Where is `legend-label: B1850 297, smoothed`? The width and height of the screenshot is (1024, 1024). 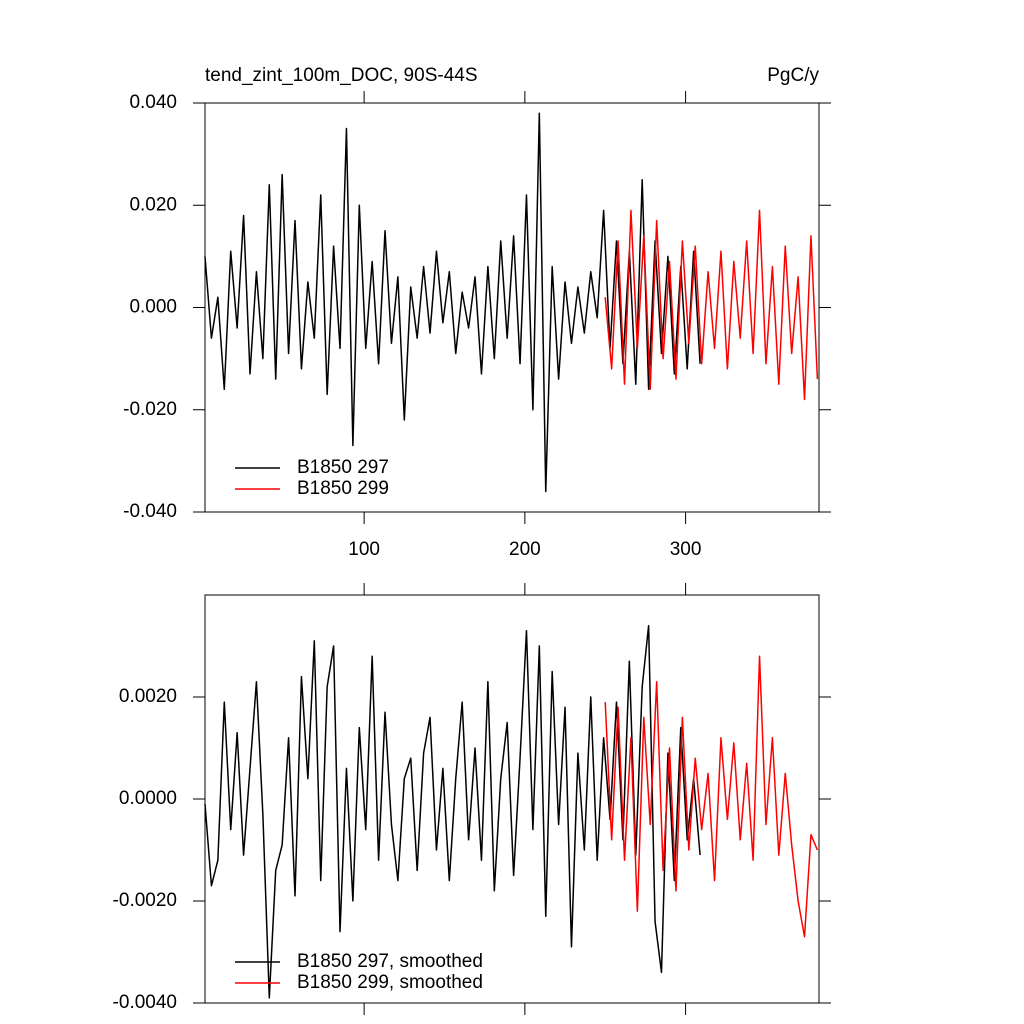 legend-label: B1850 297, smoothed is located at coordinates (390, 961).